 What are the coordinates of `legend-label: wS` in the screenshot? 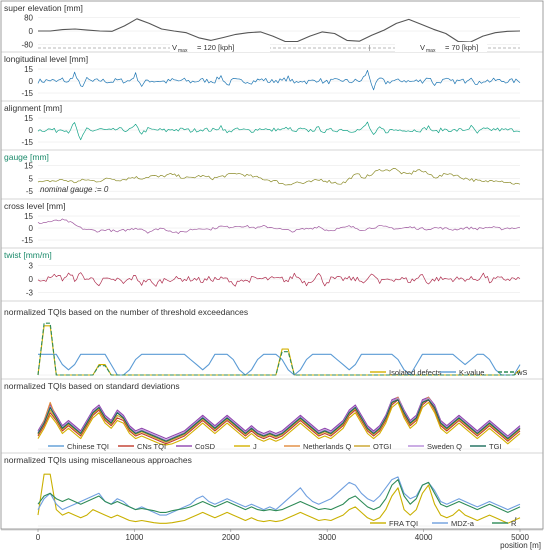 It's located at (521, 372).